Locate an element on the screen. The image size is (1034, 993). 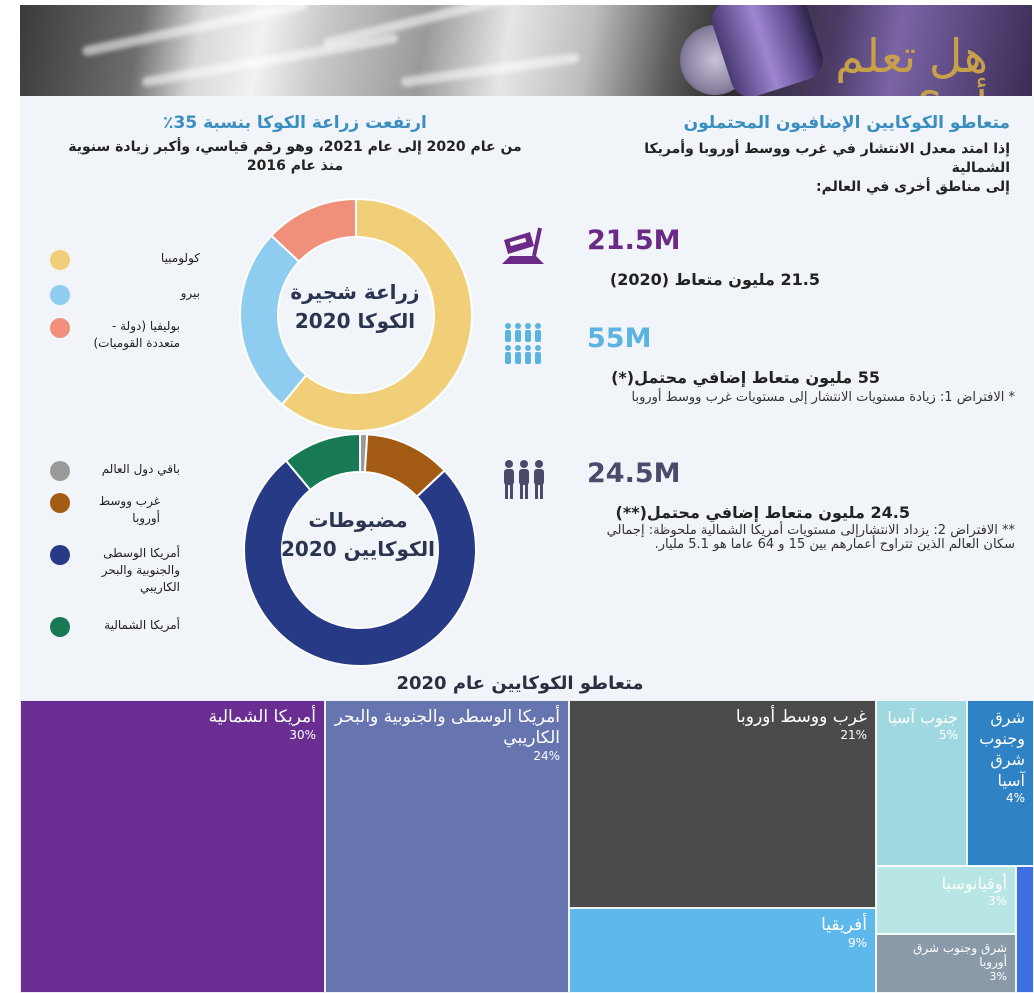
legend-item: كولومبيا is located at coordinates (125, 260).